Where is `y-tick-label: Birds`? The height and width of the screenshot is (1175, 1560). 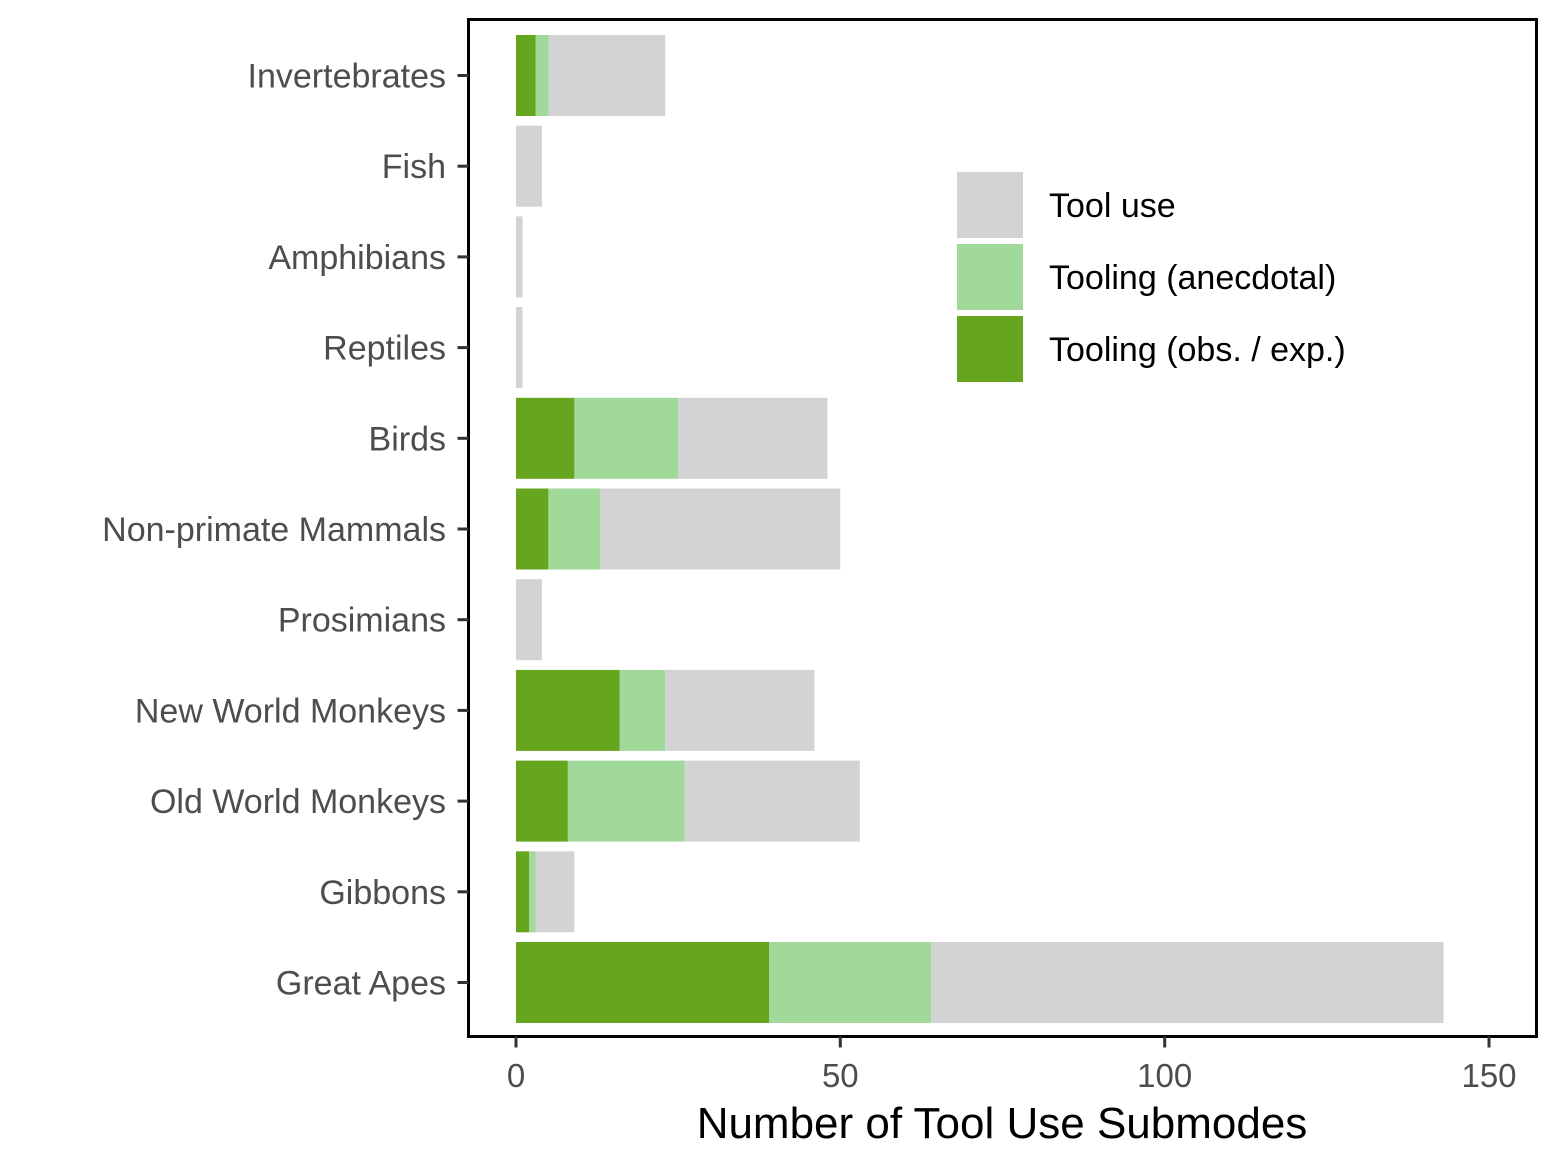 y-tick-label: Birds is located at coordinates (407, 439).